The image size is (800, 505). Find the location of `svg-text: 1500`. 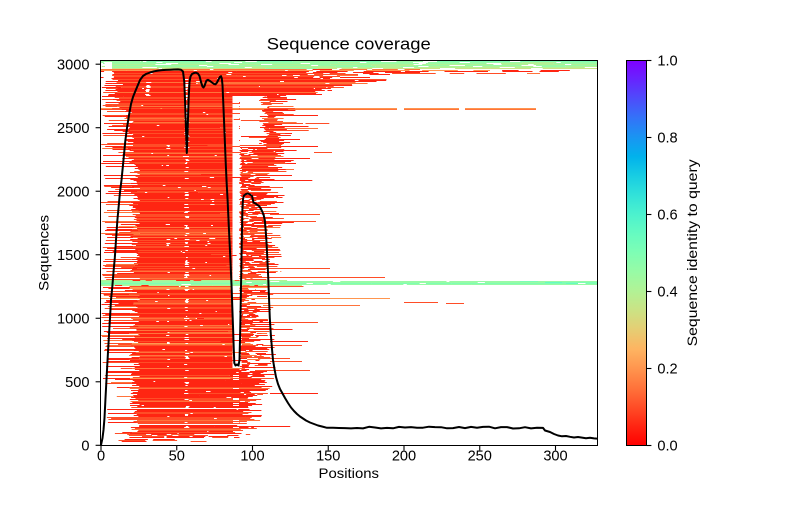

svg-text: 1500 is located at coordinates (73, 256).